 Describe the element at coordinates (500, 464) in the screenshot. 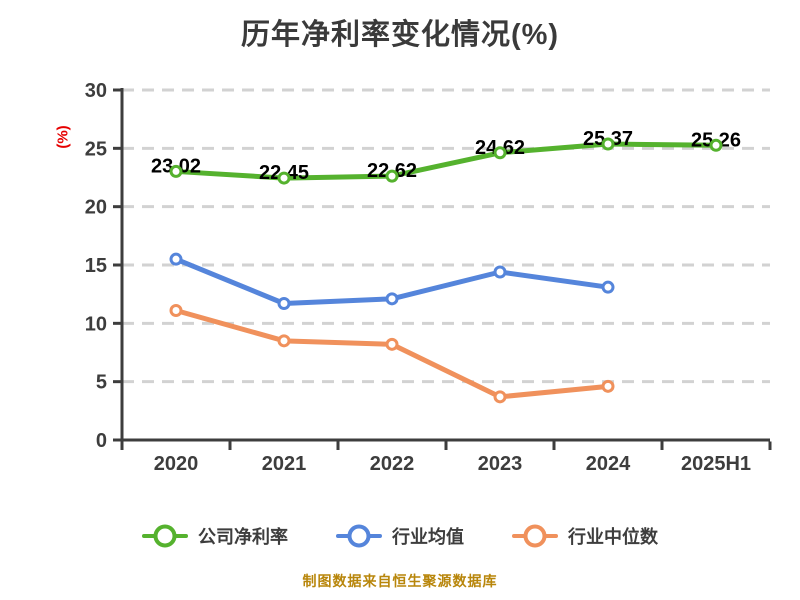

I see `x-tick-label: 2023` at that location.